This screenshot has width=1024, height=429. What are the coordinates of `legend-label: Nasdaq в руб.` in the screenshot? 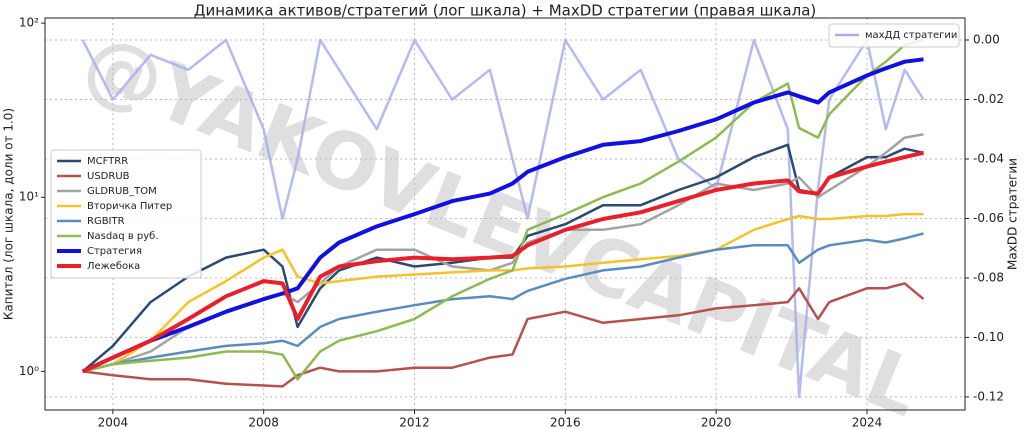 It's located at (123, 236).